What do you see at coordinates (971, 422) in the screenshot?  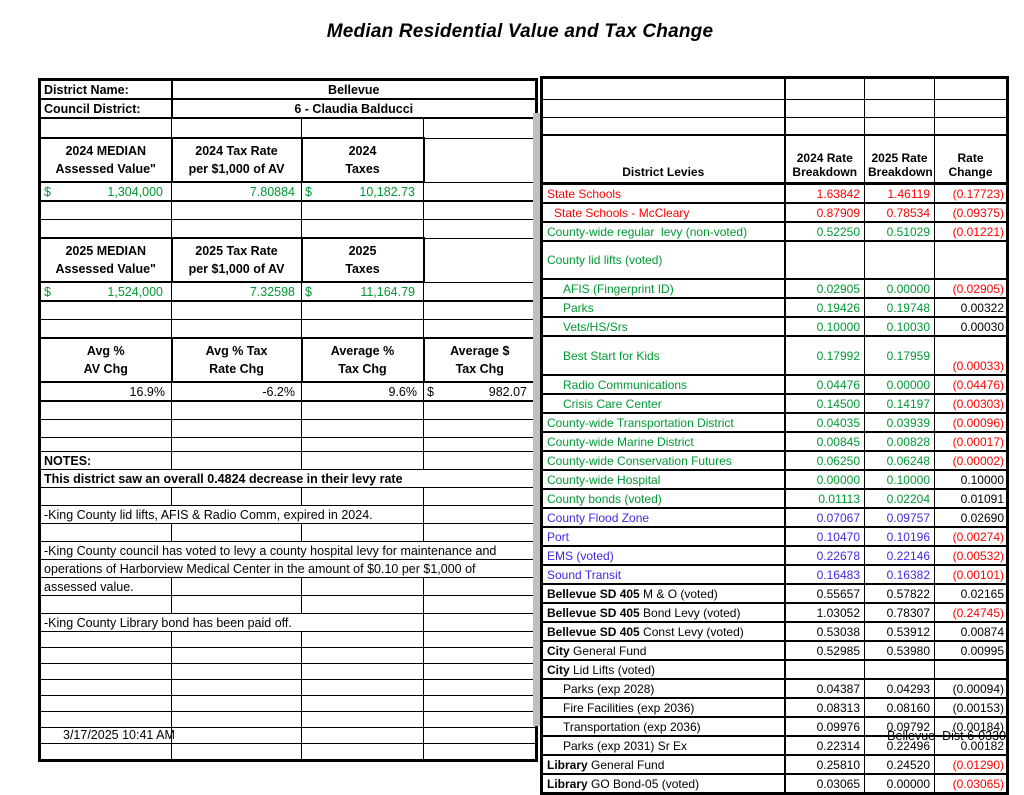 I see `levy-rate-change: (0.00096)` at bounding box center [971, 422].